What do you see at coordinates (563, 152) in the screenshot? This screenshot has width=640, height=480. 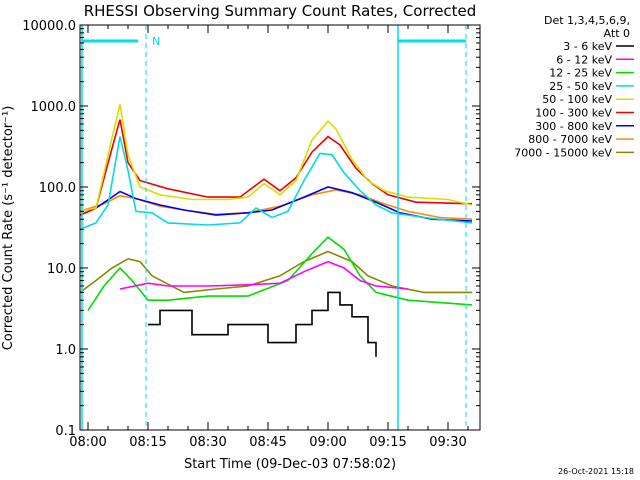 I see `legend-label-7000-15000-kev: 7000 - 15000 keV` at bounding box center [563, 152].